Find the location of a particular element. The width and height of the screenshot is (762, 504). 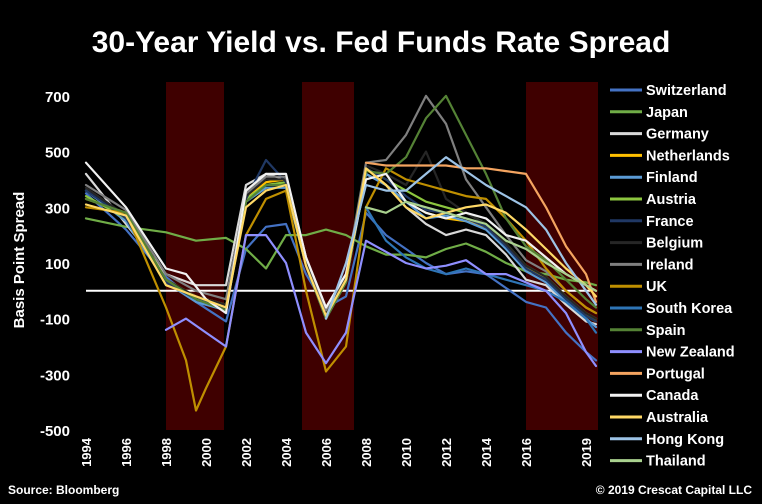

x-tick-label: 2019 is located at coordinates (586, 452).